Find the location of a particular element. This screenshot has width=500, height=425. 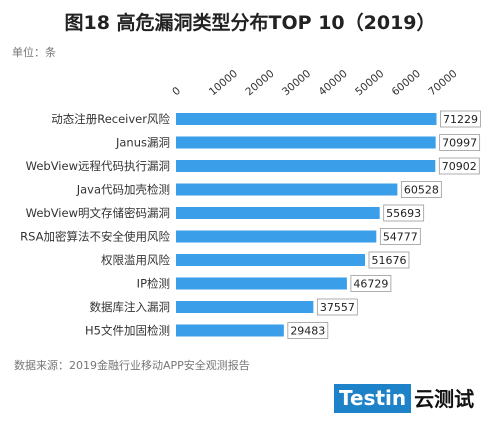

value-label: 70902 is located at coordinates (459, 166).